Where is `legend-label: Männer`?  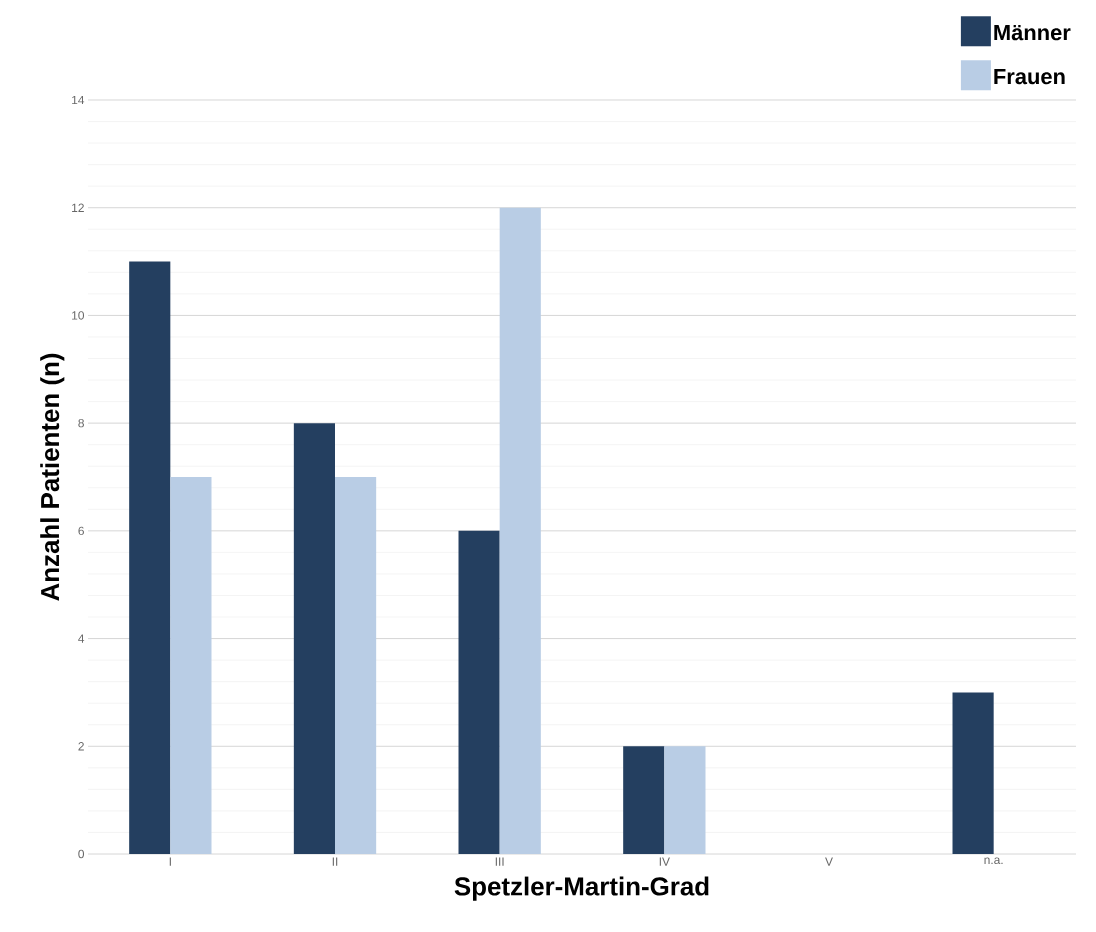
legend-label: Männer is located at coordinates (1032, 32).